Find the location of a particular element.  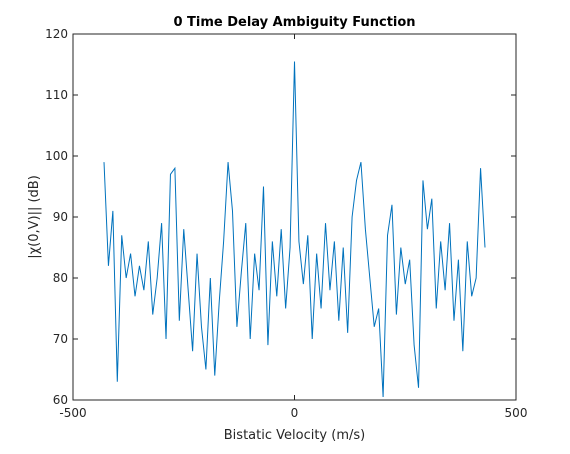

y-tick-label: 120 is located at coordinates (56, 34).